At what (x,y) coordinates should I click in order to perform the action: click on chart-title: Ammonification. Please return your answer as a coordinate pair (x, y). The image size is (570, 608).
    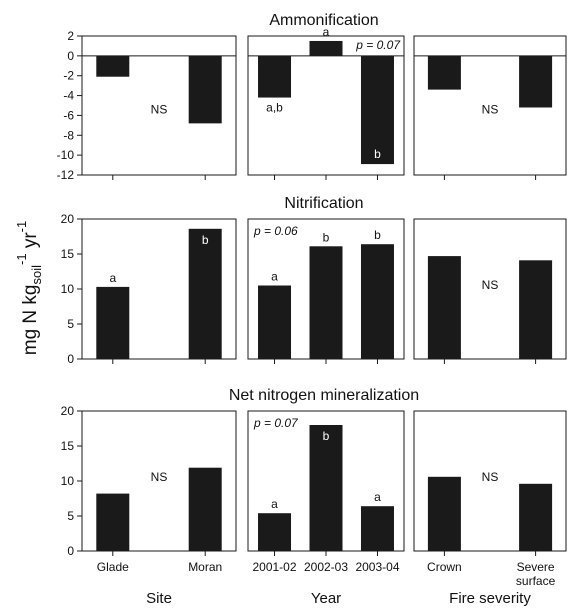
    Looking at the image, I should click on (323, 20).